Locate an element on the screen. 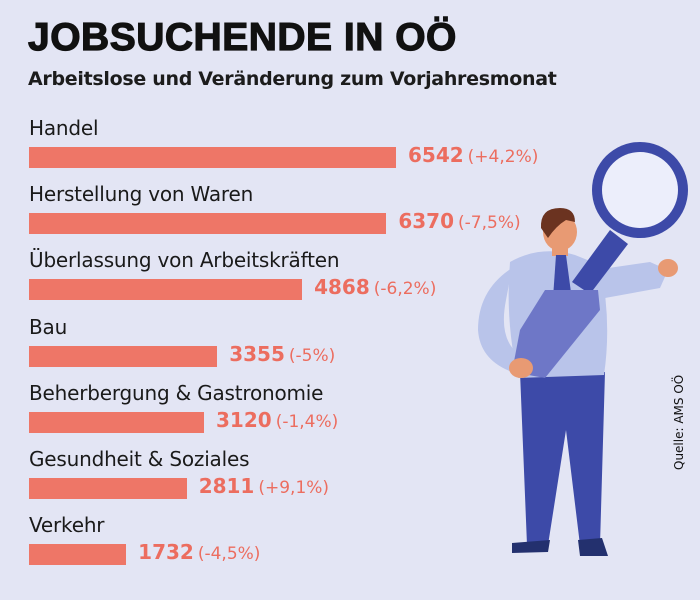 This screenshot has width=700, height=600. bar-row: Gesundheit & Soziales 2811 (+9,1%) is located at coordinates (300, 477).